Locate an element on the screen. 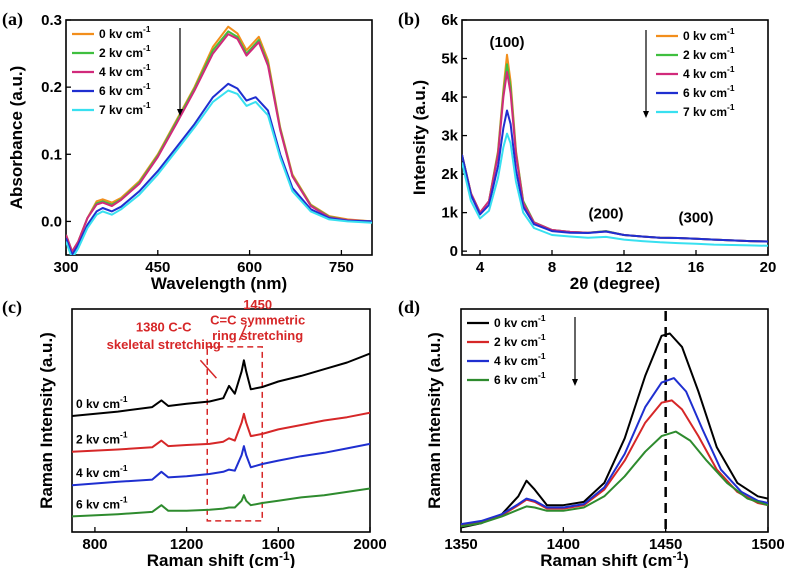  x-tick-label: 16 is located at coordinates (696, 267).